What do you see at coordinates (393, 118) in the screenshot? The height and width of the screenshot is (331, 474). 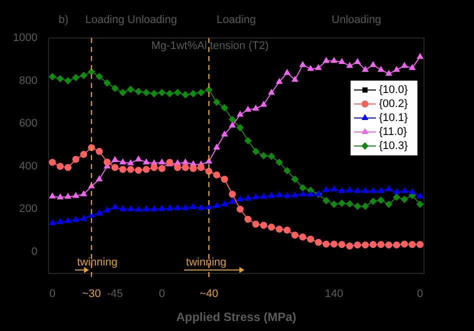 I see `legend-label: {10.1}` at bounding box center [393, 118].